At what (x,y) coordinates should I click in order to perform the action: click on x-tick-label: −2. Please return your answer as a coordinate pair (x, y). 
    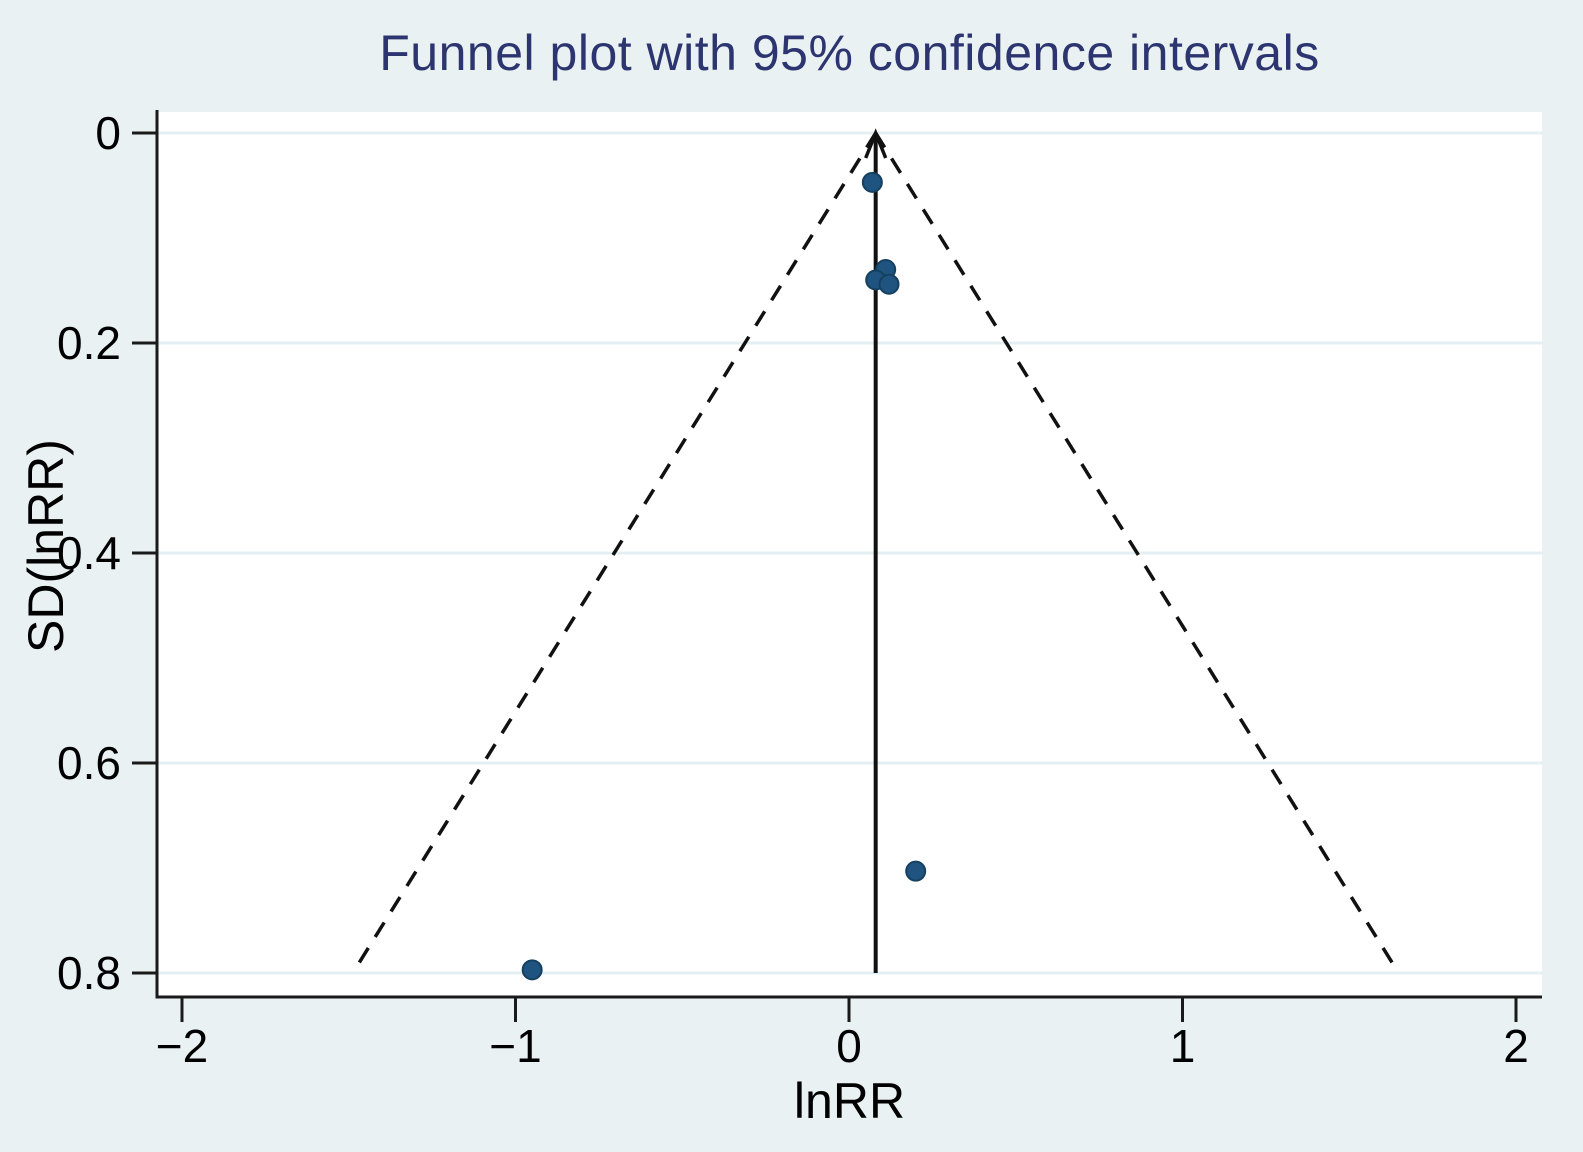
    Looking at the image, I should click on (182, 1046).